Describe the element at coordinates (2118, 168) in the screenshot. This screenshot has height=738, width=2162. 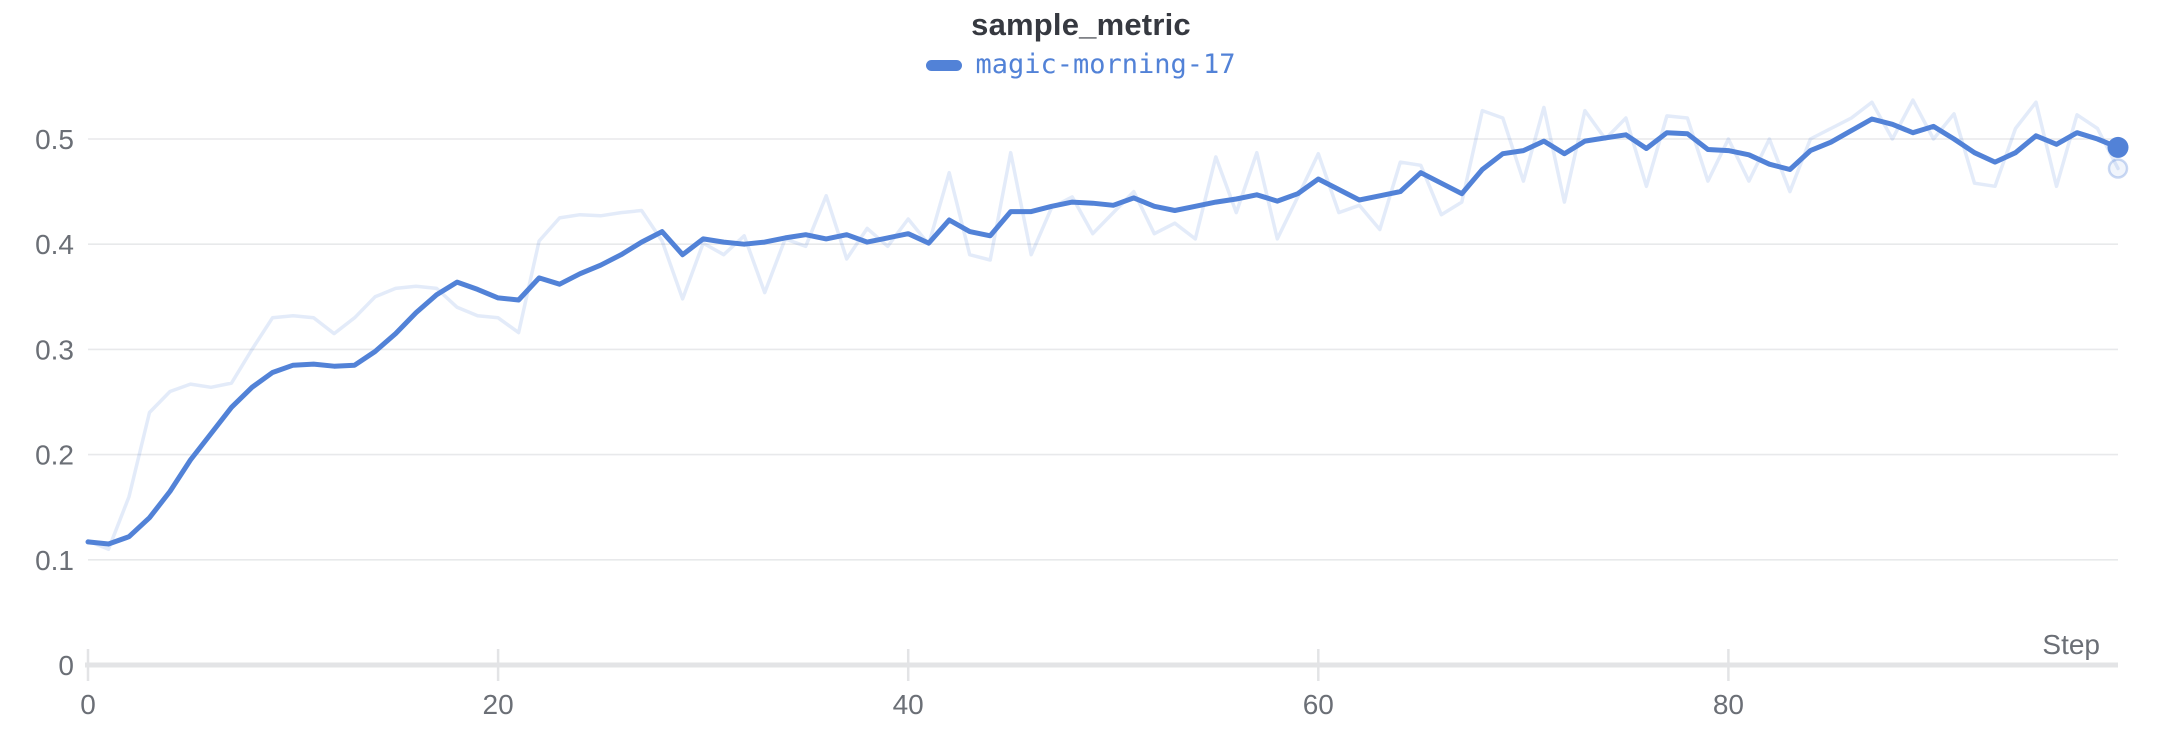
I see `series-end-dot-raw` at that location.